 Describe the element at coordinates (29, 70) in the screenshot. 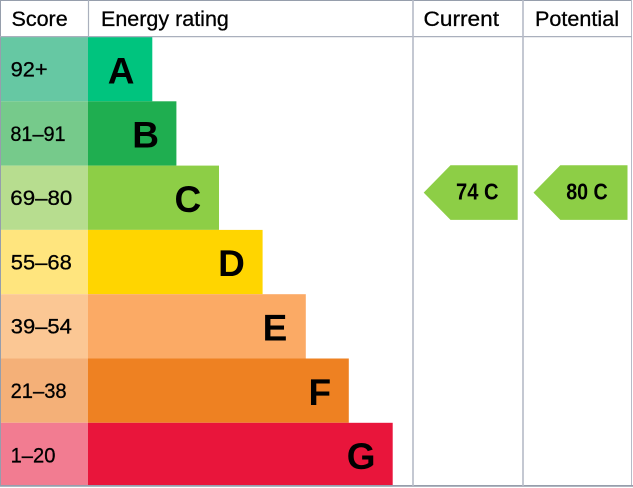

I see `svg-text: 92+` at that location.